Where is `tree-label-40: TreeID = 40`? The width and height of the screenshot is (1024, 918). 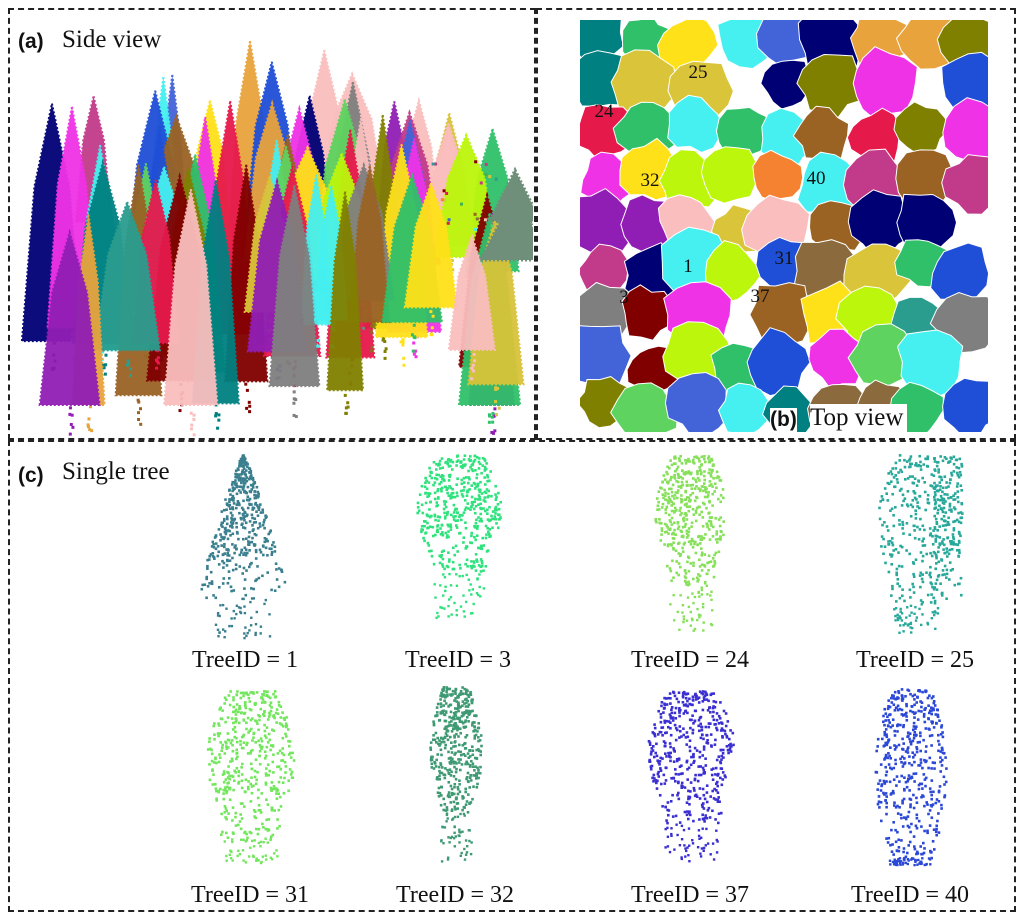 tree-label-40: TreeID = 40 is located at coordinates (910, 895).